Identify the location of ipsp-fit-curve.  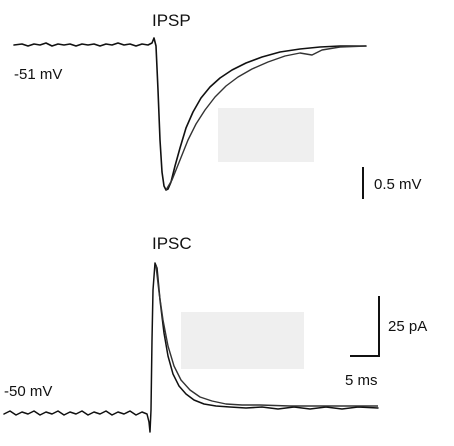
(266, 118).